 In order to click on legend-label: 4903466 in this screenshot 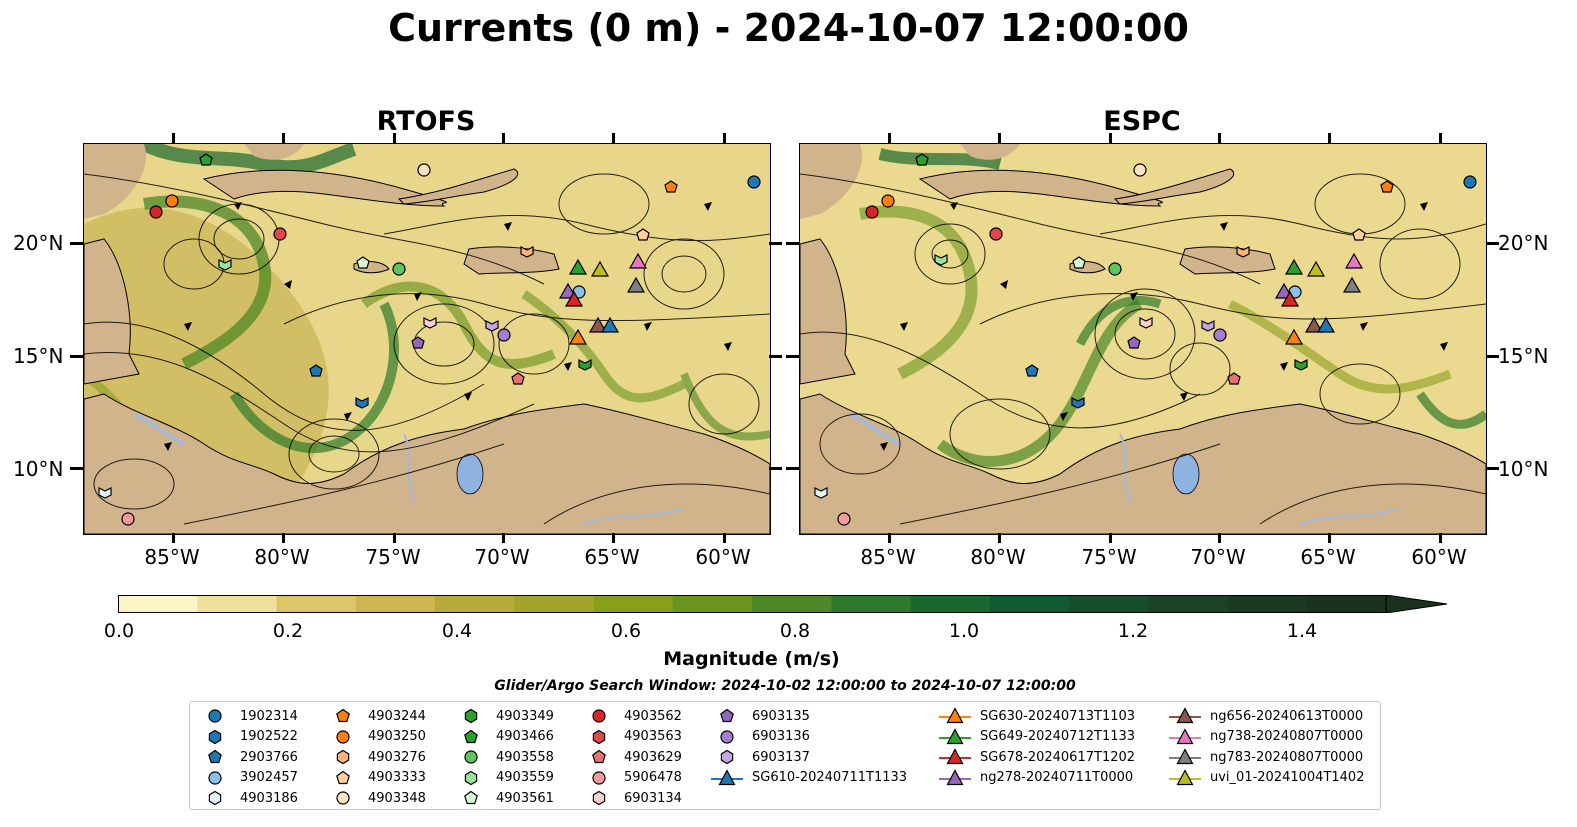, I will do `click(525, 737)`.